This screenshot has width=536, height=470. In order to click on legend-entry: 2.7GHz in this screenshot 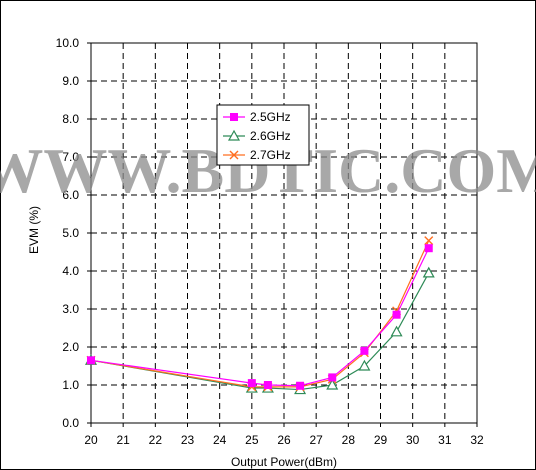, I will do `click(257, 155)`.